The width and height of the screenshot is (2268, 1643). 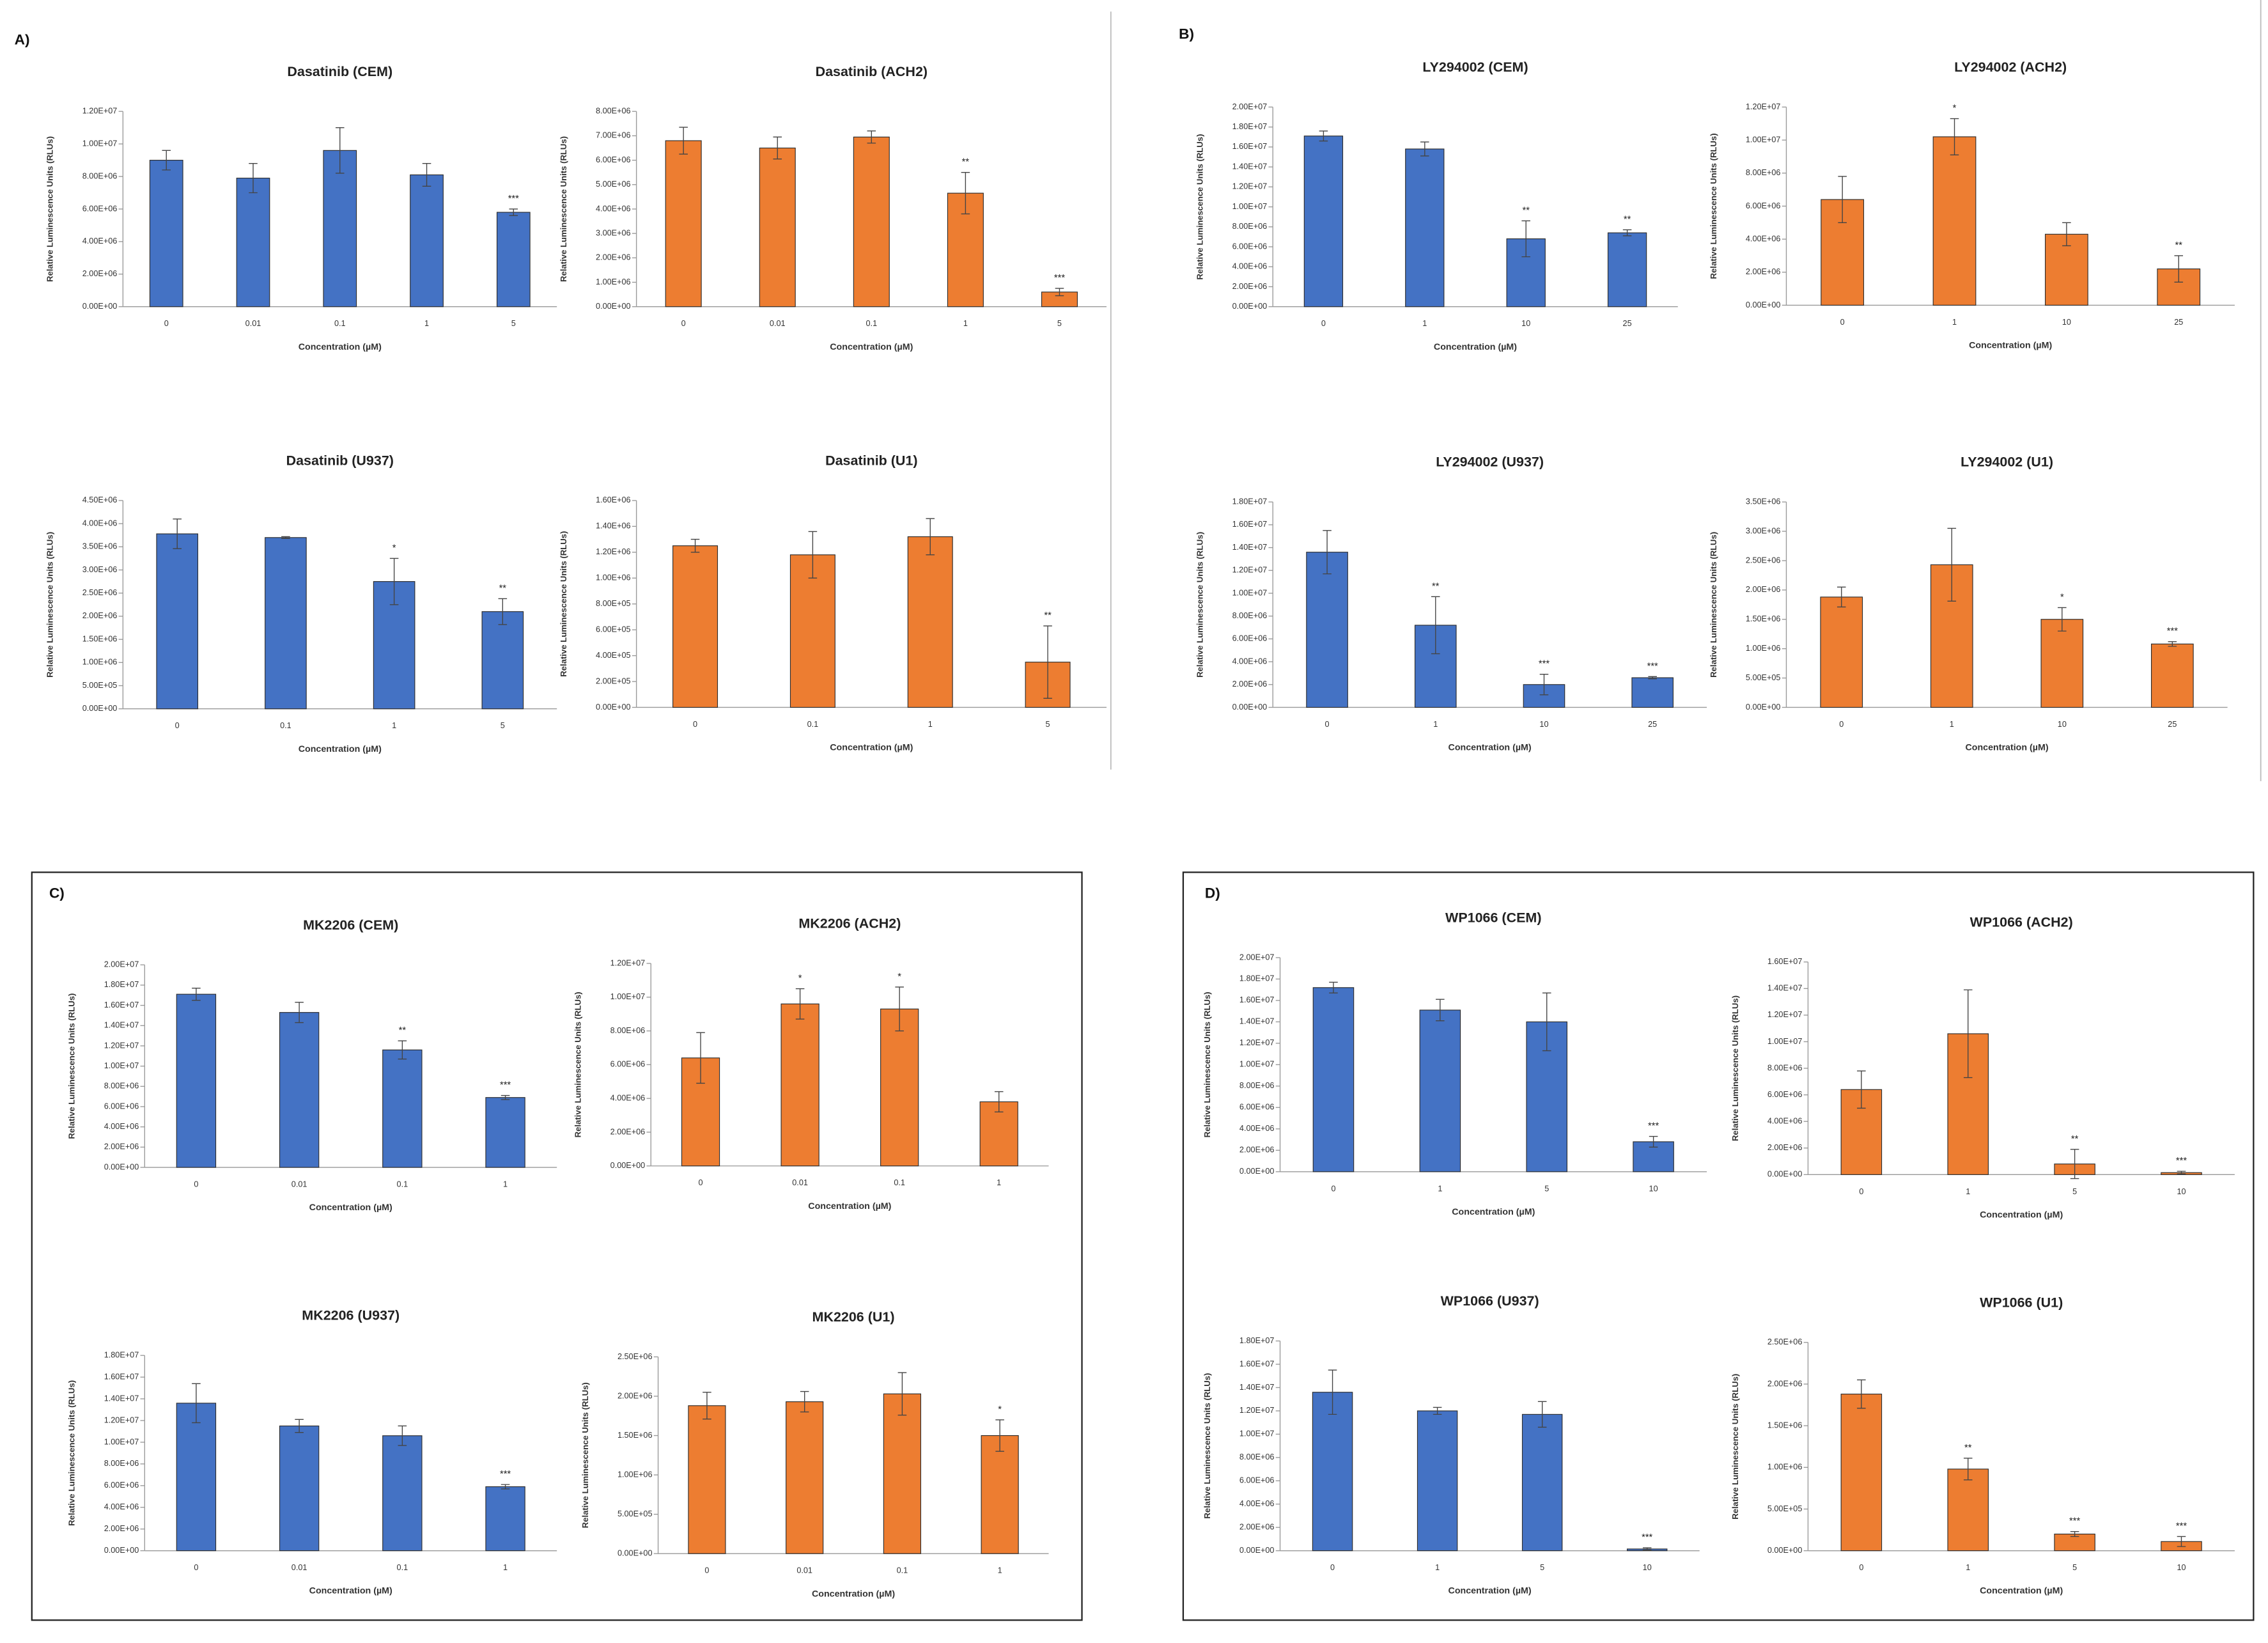 I want to click on y-tick-label: 7.00E+06, so click(x=613, y=135).